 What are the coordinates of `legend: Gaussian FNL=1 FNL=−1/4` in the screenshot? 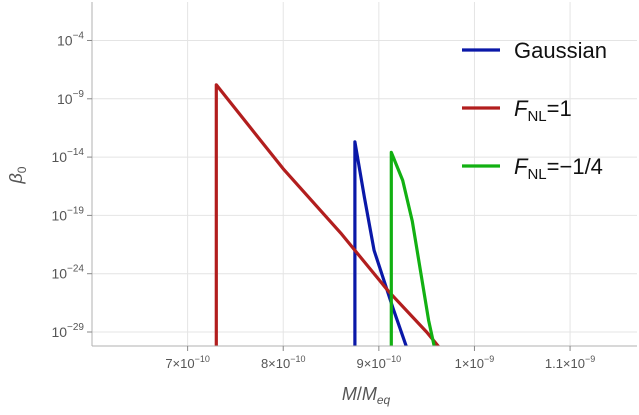 It's located at (534, 110).